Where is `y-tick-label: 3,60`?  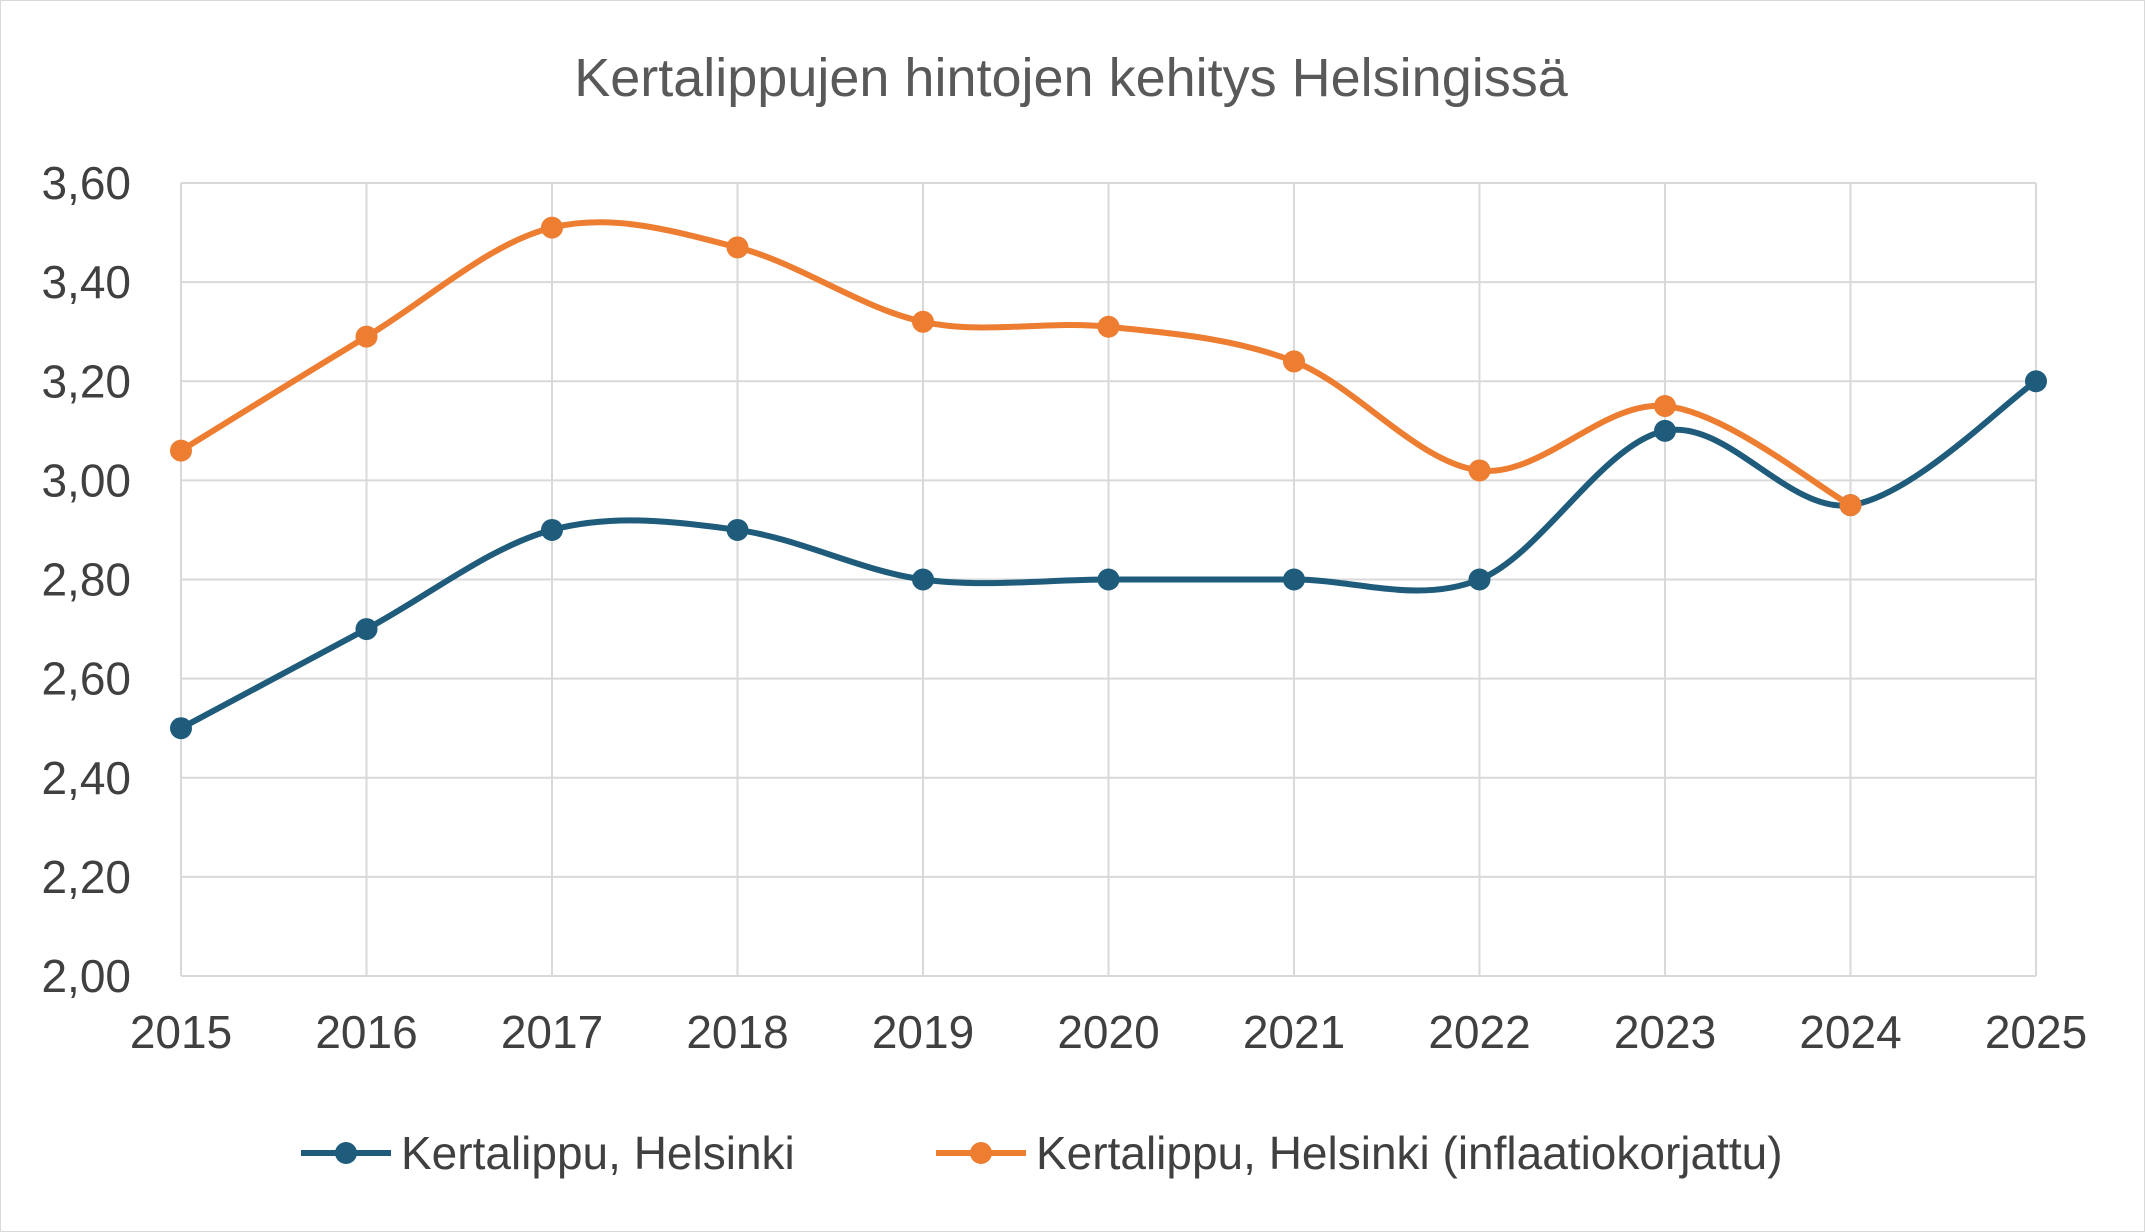
y-tick-label: 3,60 is located at coordinates (86, 183).